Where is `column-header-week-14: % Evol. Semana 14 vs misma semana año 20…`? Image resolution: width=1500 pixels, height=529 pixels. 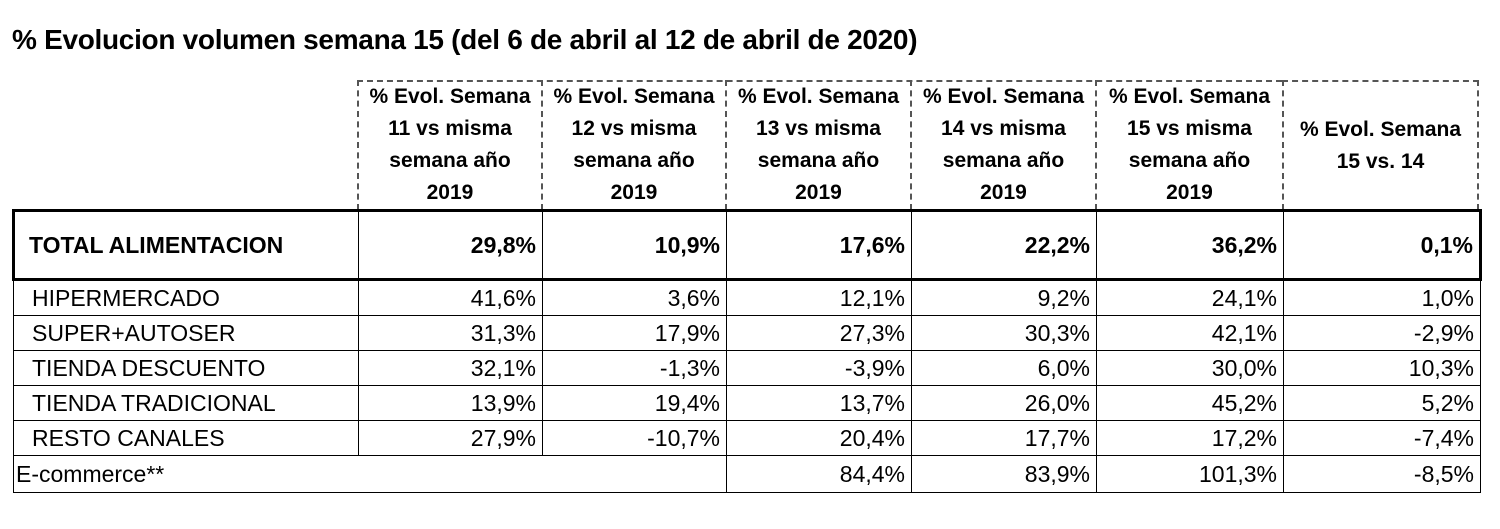 column-header-week-14: % Evol. Semana 14 vs misma semana año 20… is located at coordinates (1002, 145).